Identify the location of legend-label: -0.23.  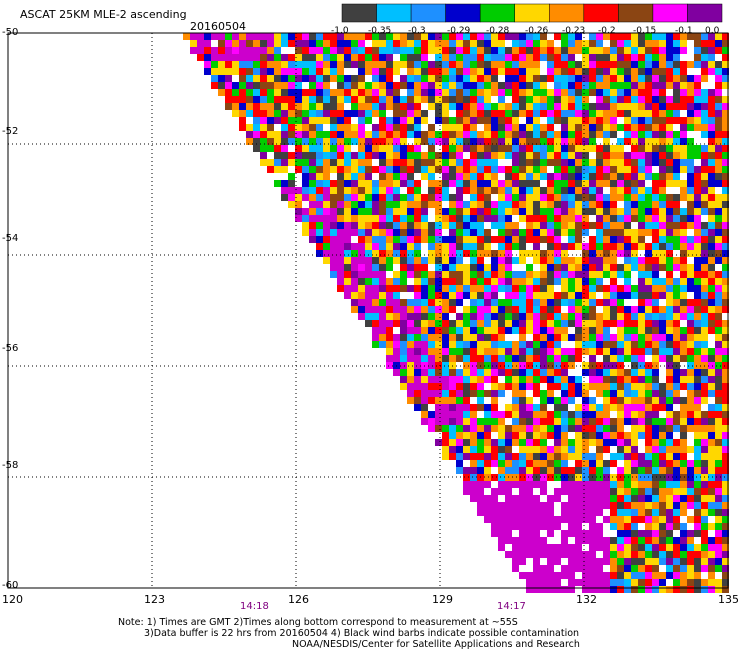
(574, 31).